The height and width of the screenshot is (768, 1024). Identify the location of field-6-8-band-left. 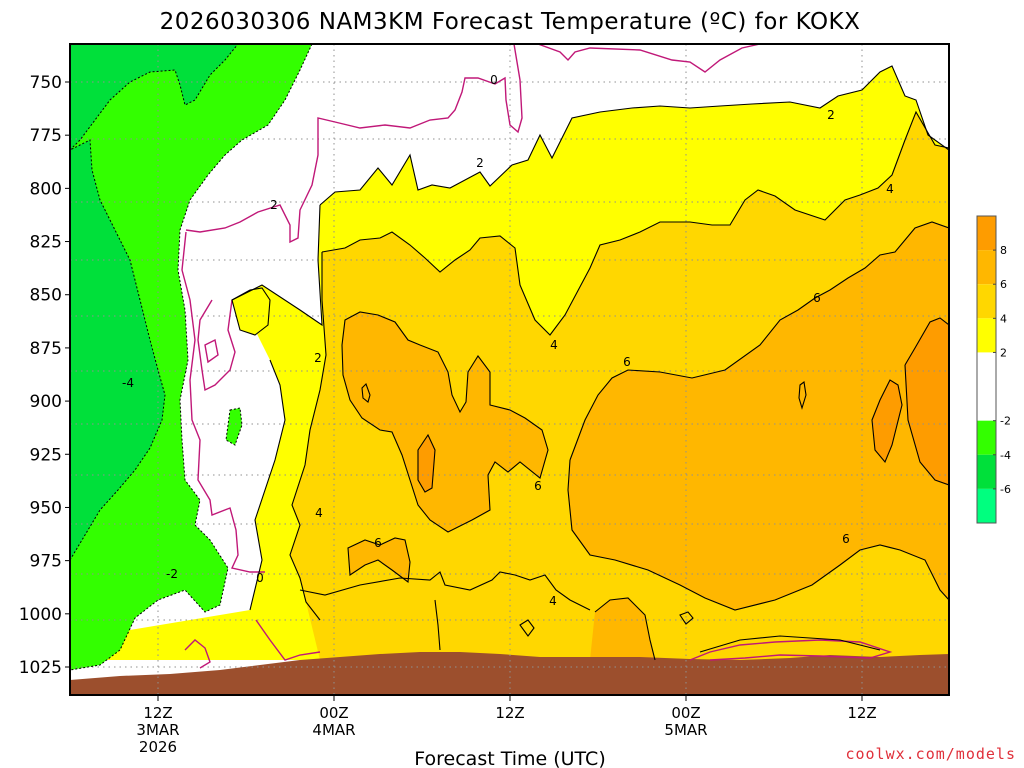
(445, 422).